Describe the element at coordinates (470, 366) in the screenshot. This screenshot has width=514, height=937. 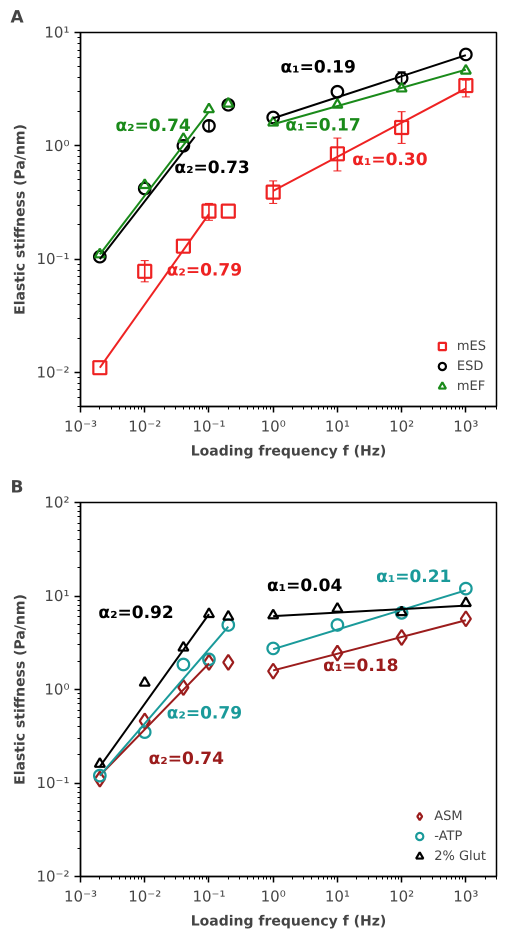
I see `legend-label: ESD` at that location.